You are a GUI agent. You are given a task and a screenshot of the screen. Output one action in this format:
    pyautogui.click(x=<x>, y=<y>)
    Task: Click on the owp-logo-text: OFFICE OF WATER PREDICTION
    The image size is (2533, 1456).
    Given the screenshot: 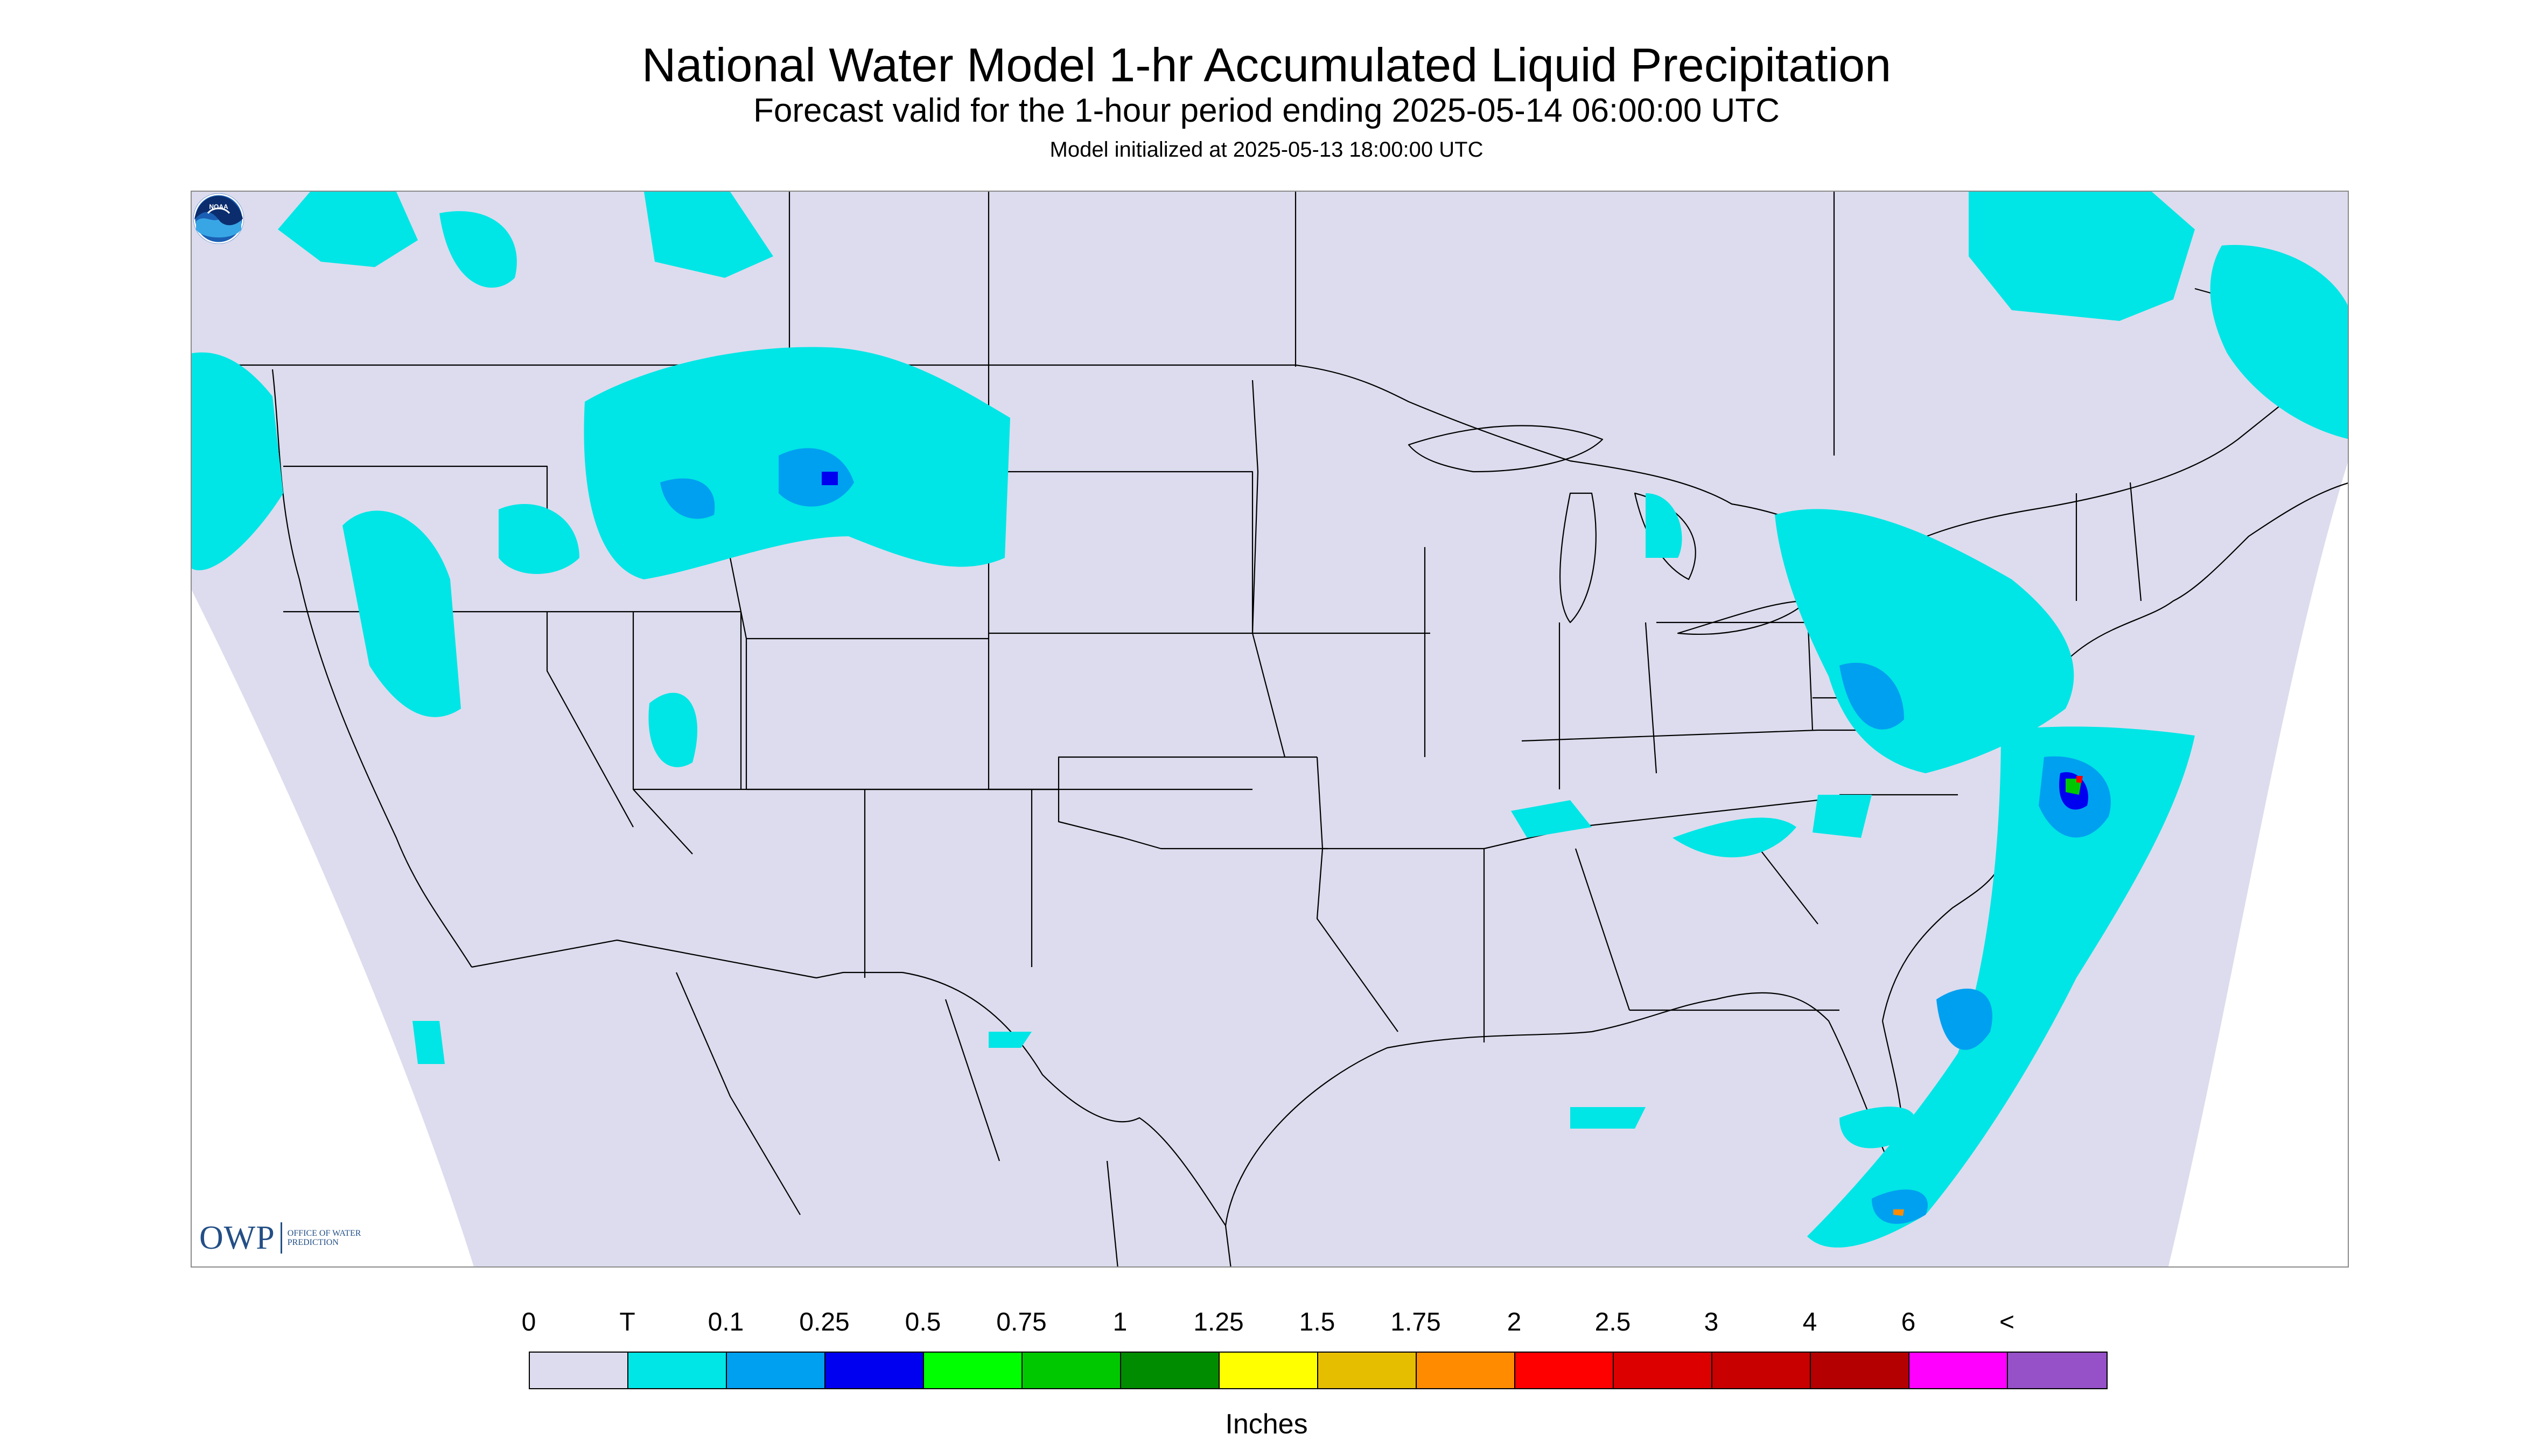 What is the action you would take?
    pyautogui.click(x=324, y=1238)
    